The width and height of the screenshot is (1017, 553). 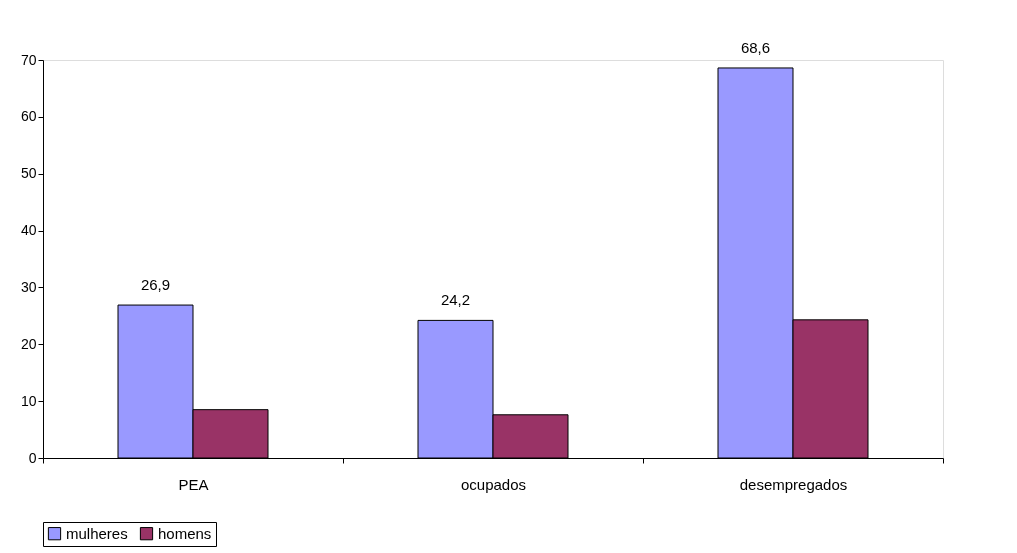 What do you see at coordinates (185, 533) in the screenshot?
I see `legend-label: homens` at bounding box center [185, 533].